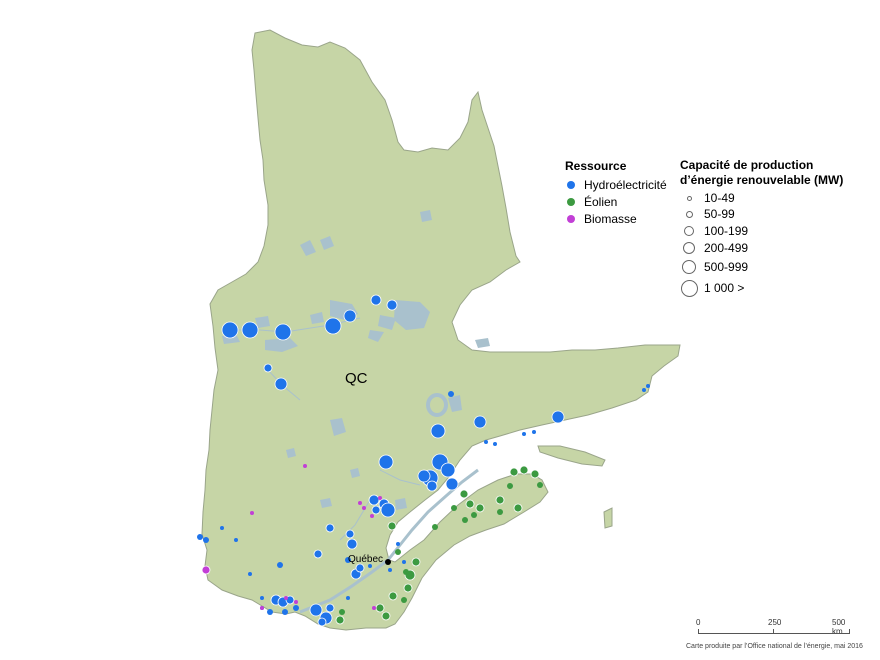 The height and width of the screenshot is (660, 880). Describe the element at coordinates (625, 184) in the screenshot. I see `legend-item-label: Hydroélectricité` at that location.